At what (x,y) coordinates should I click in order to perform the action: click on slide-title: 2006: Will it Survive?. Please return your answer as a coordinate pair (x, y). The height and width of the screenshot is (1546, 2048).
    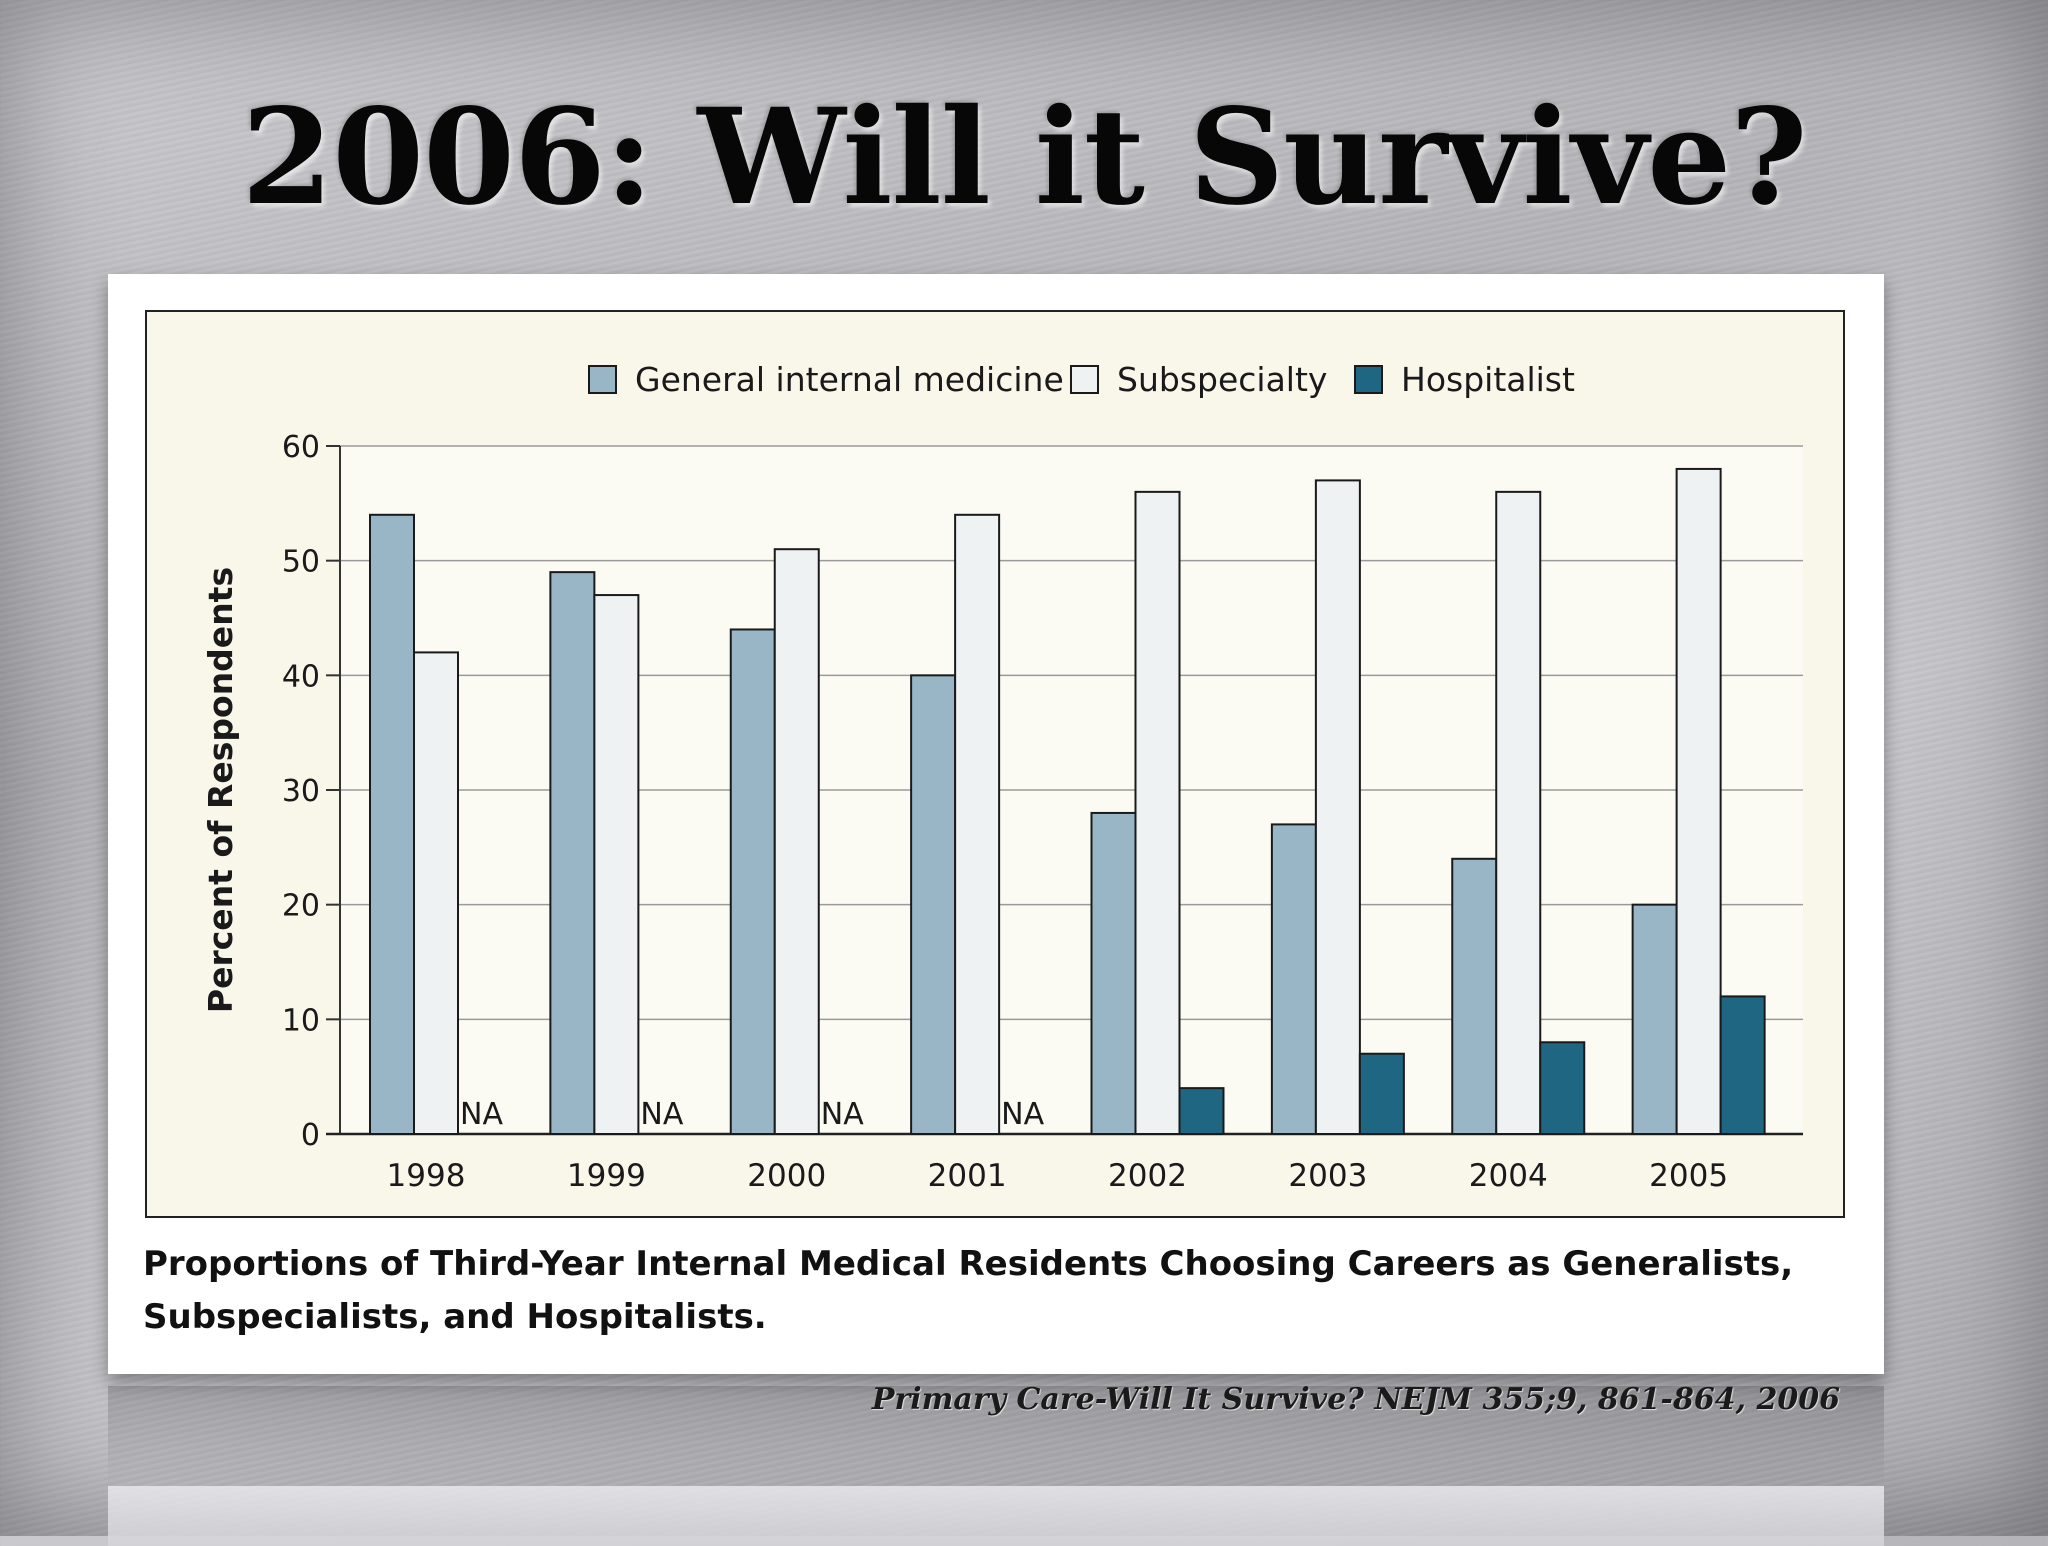
    Looking at the image, I should click on (1024, 157).